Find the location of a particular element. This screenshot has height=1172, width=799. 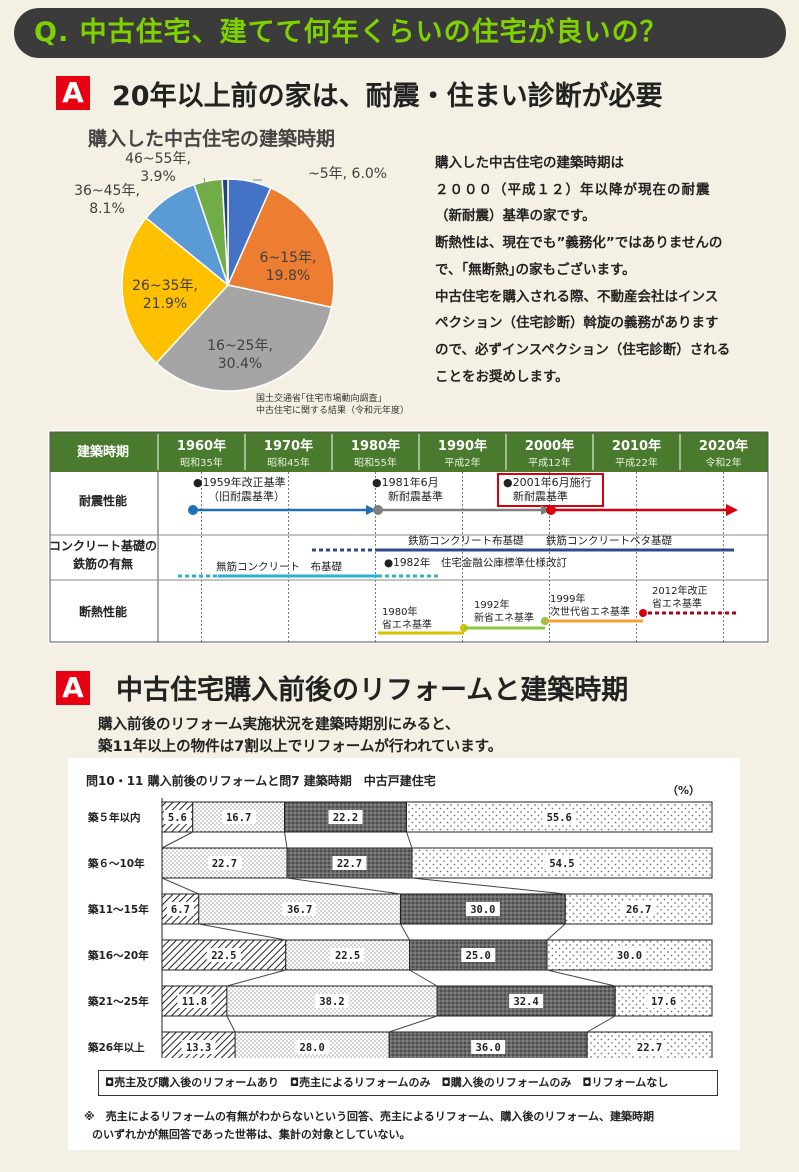

intro-line: 築11年以上の物件は7割以上でリフォームが行われています。 is located at coordinates (300, 747).